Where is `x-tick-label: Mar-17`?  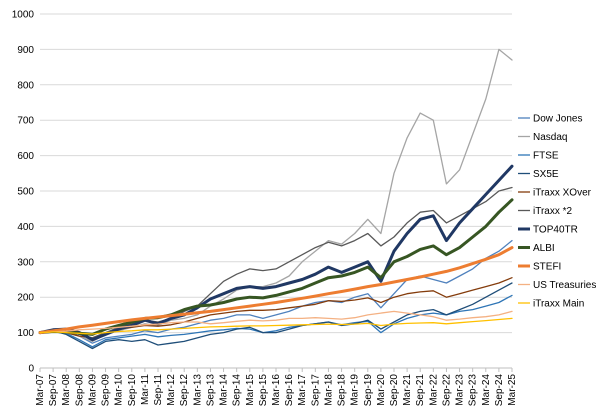
x-tick-label: Mar-17 is located at coordinates (302, 390).